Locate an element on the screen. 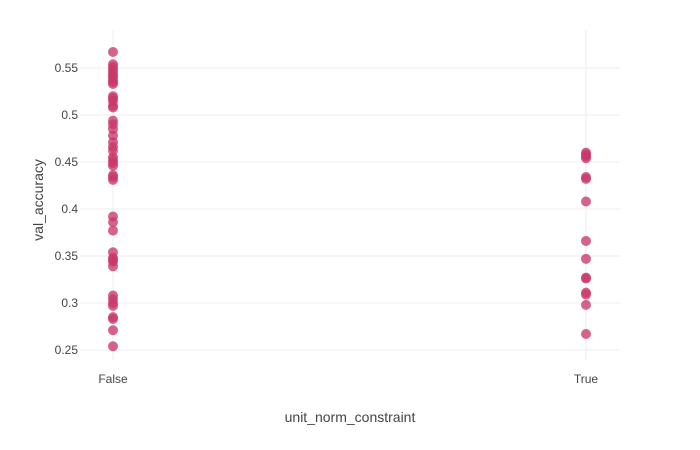 The width and height of the screenshot is (700, 450). y-tick-label-5: 0.5 is located at coordinates (69, 115).